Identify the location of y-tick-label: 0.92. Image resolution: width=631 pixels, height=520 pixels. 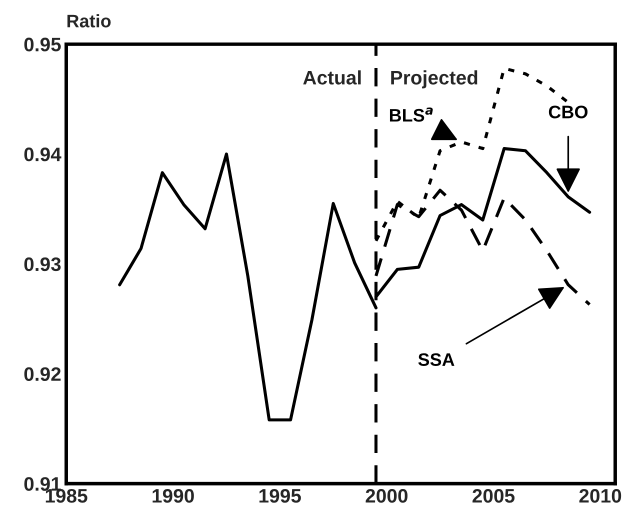
(42, 374).